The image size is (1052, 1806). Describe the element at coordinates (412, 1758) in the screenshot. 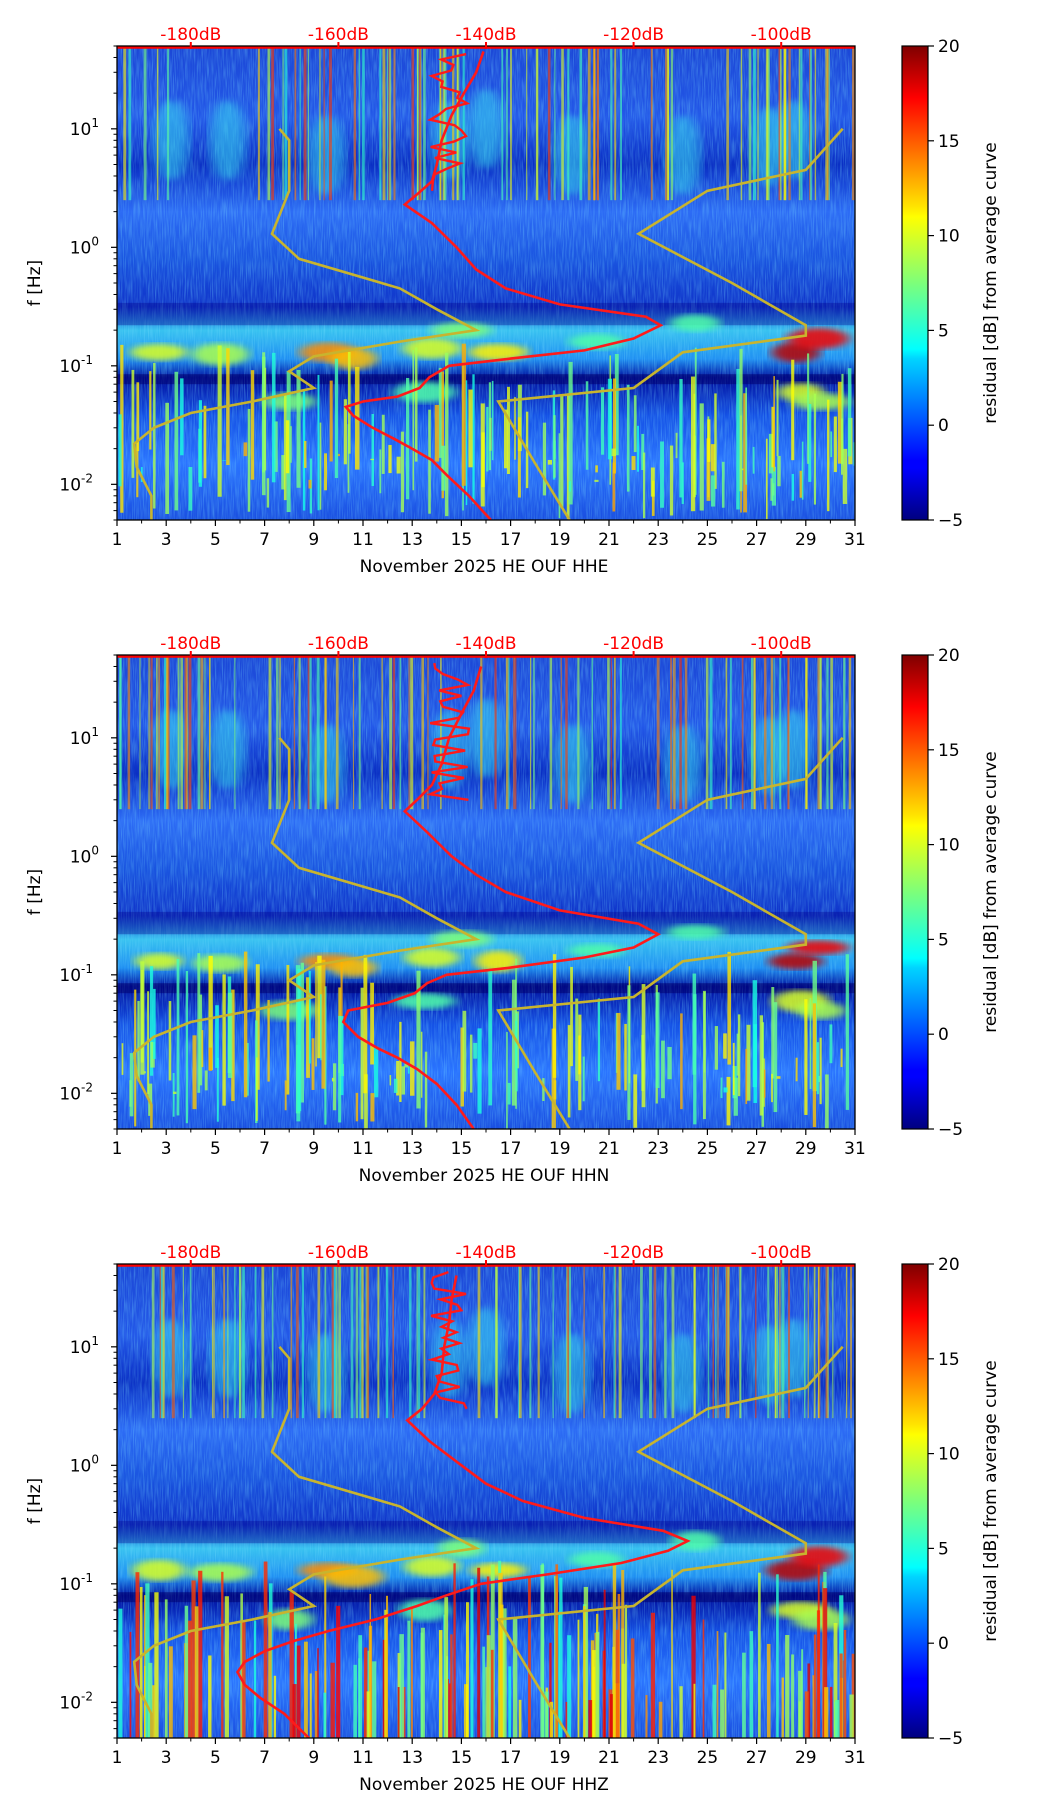

I see `x-tick-label: 13` at that location.